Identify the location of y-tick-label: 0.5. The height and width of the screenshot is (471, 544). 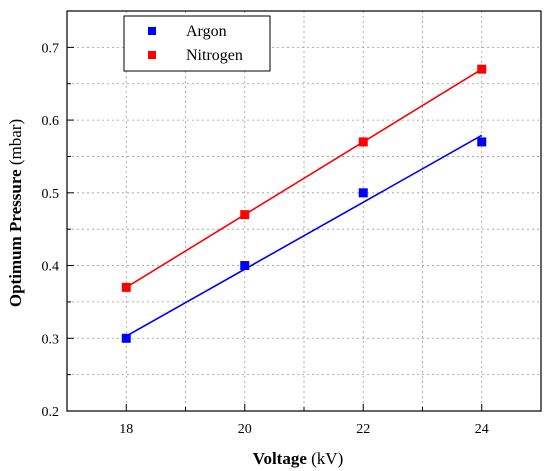
(51, 194).